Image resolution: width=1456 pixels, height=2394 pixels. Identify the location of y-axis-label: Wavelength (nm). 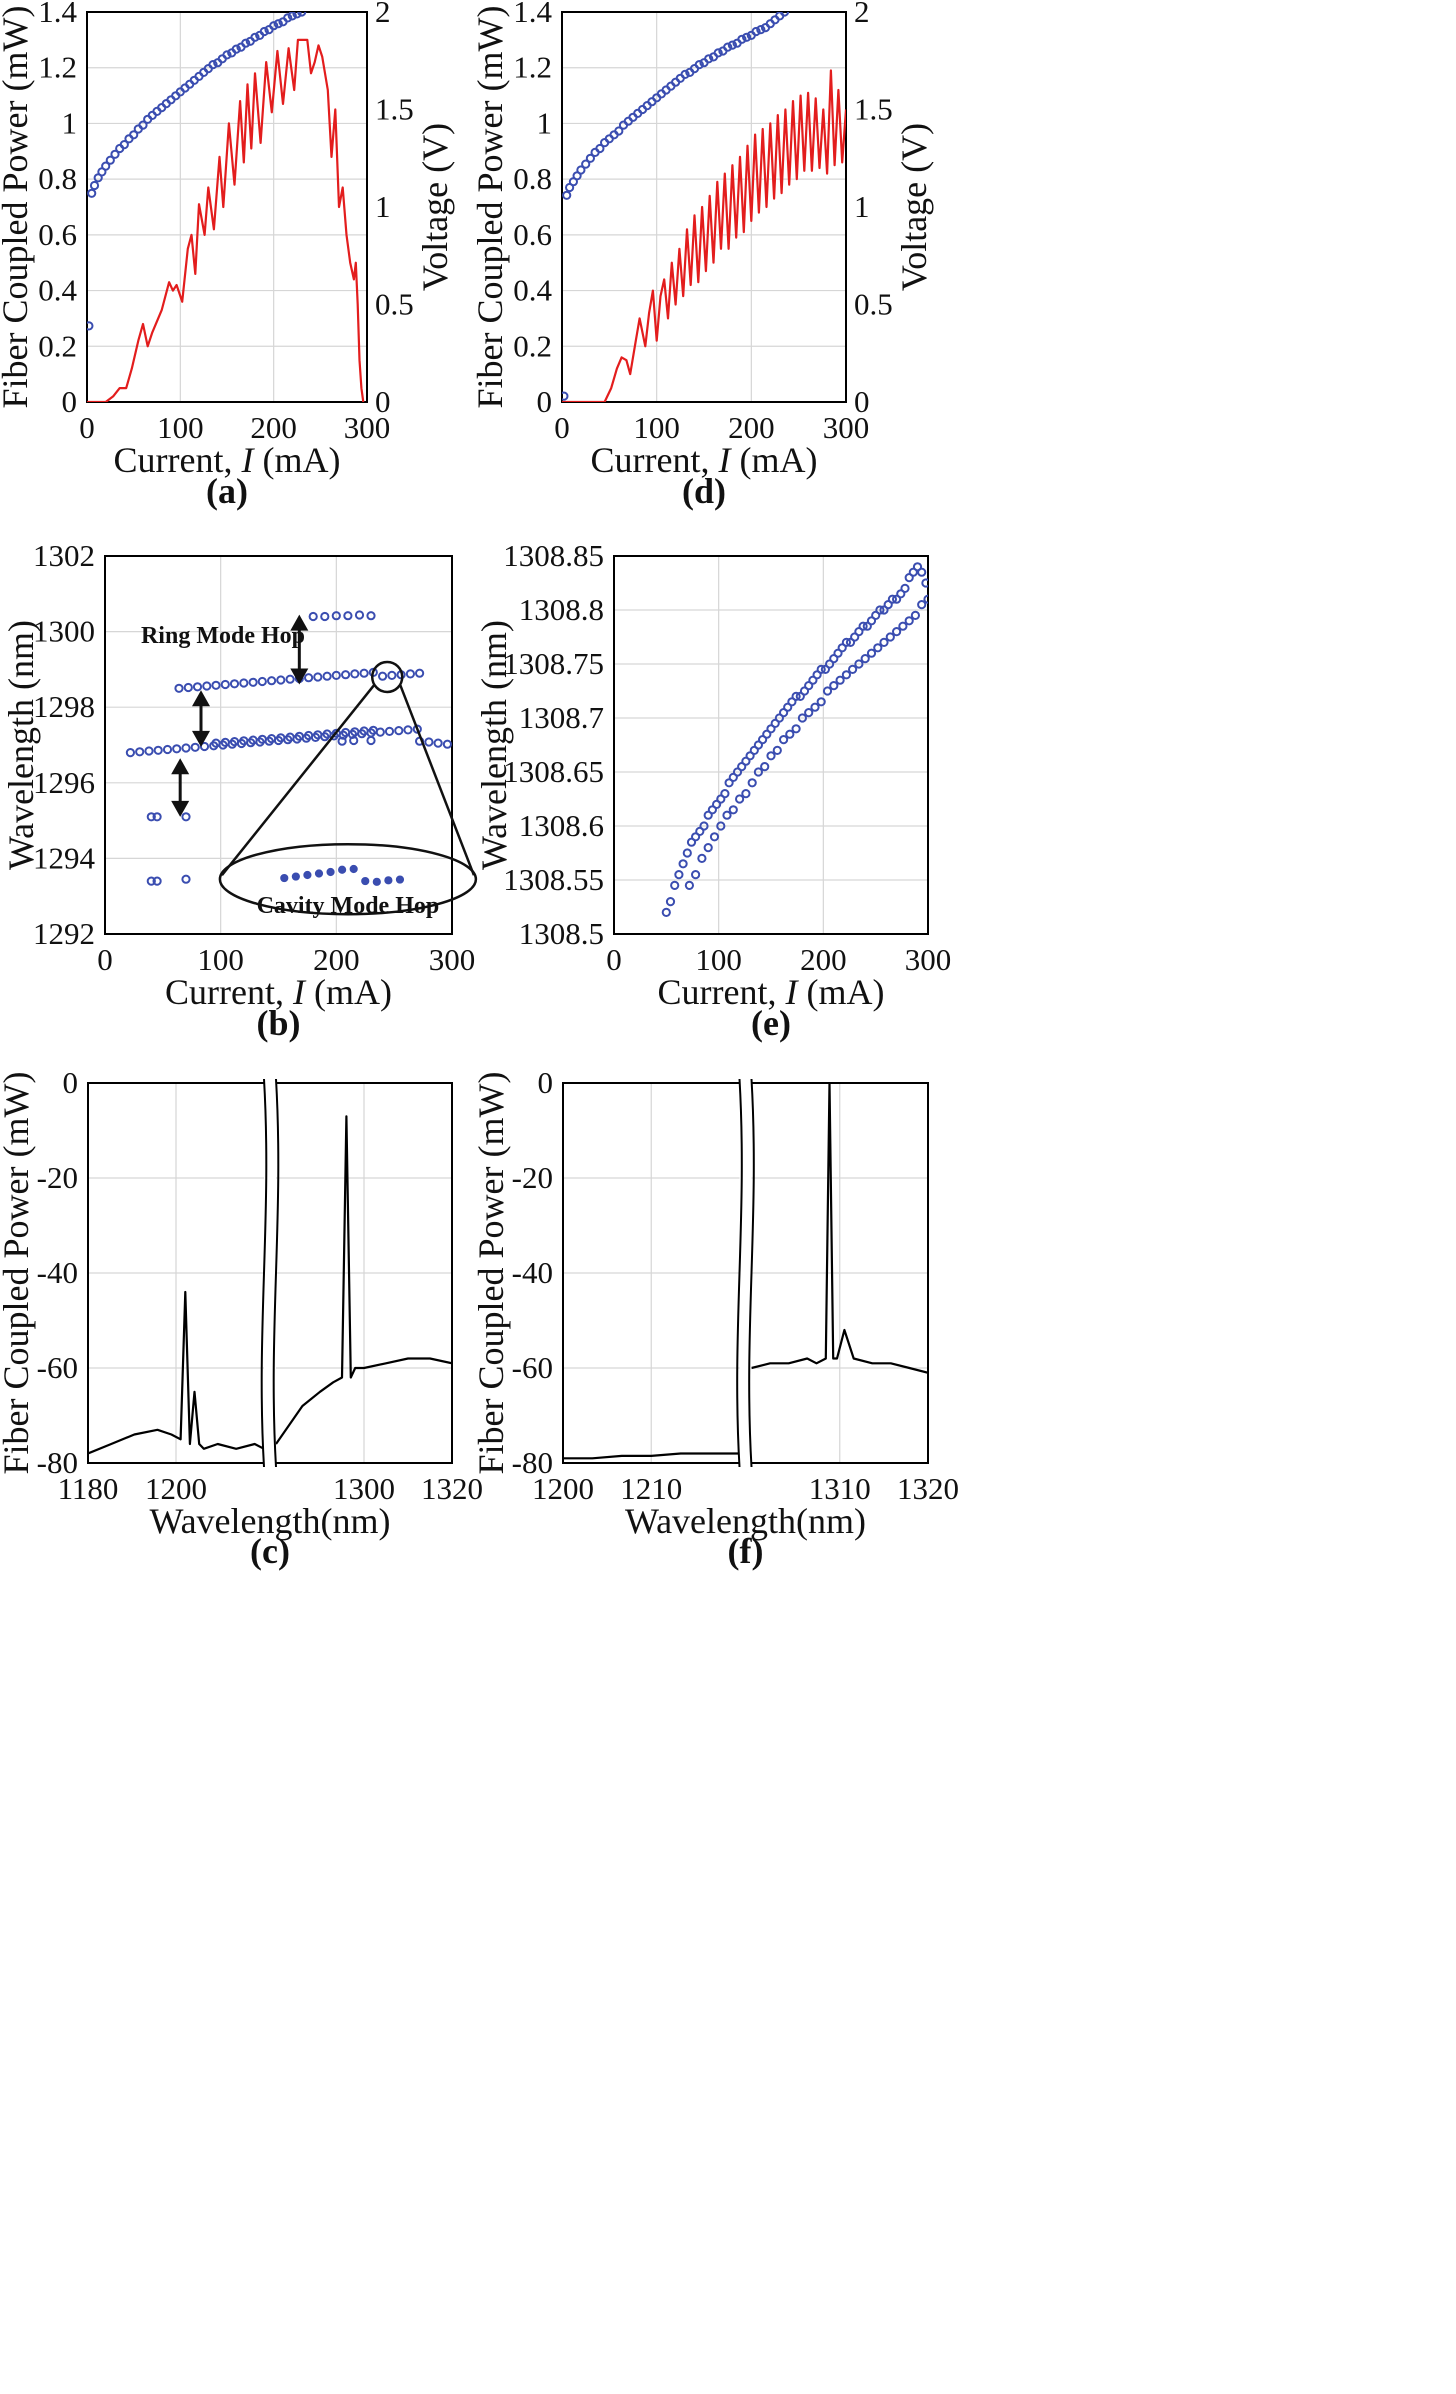
(494, 745).